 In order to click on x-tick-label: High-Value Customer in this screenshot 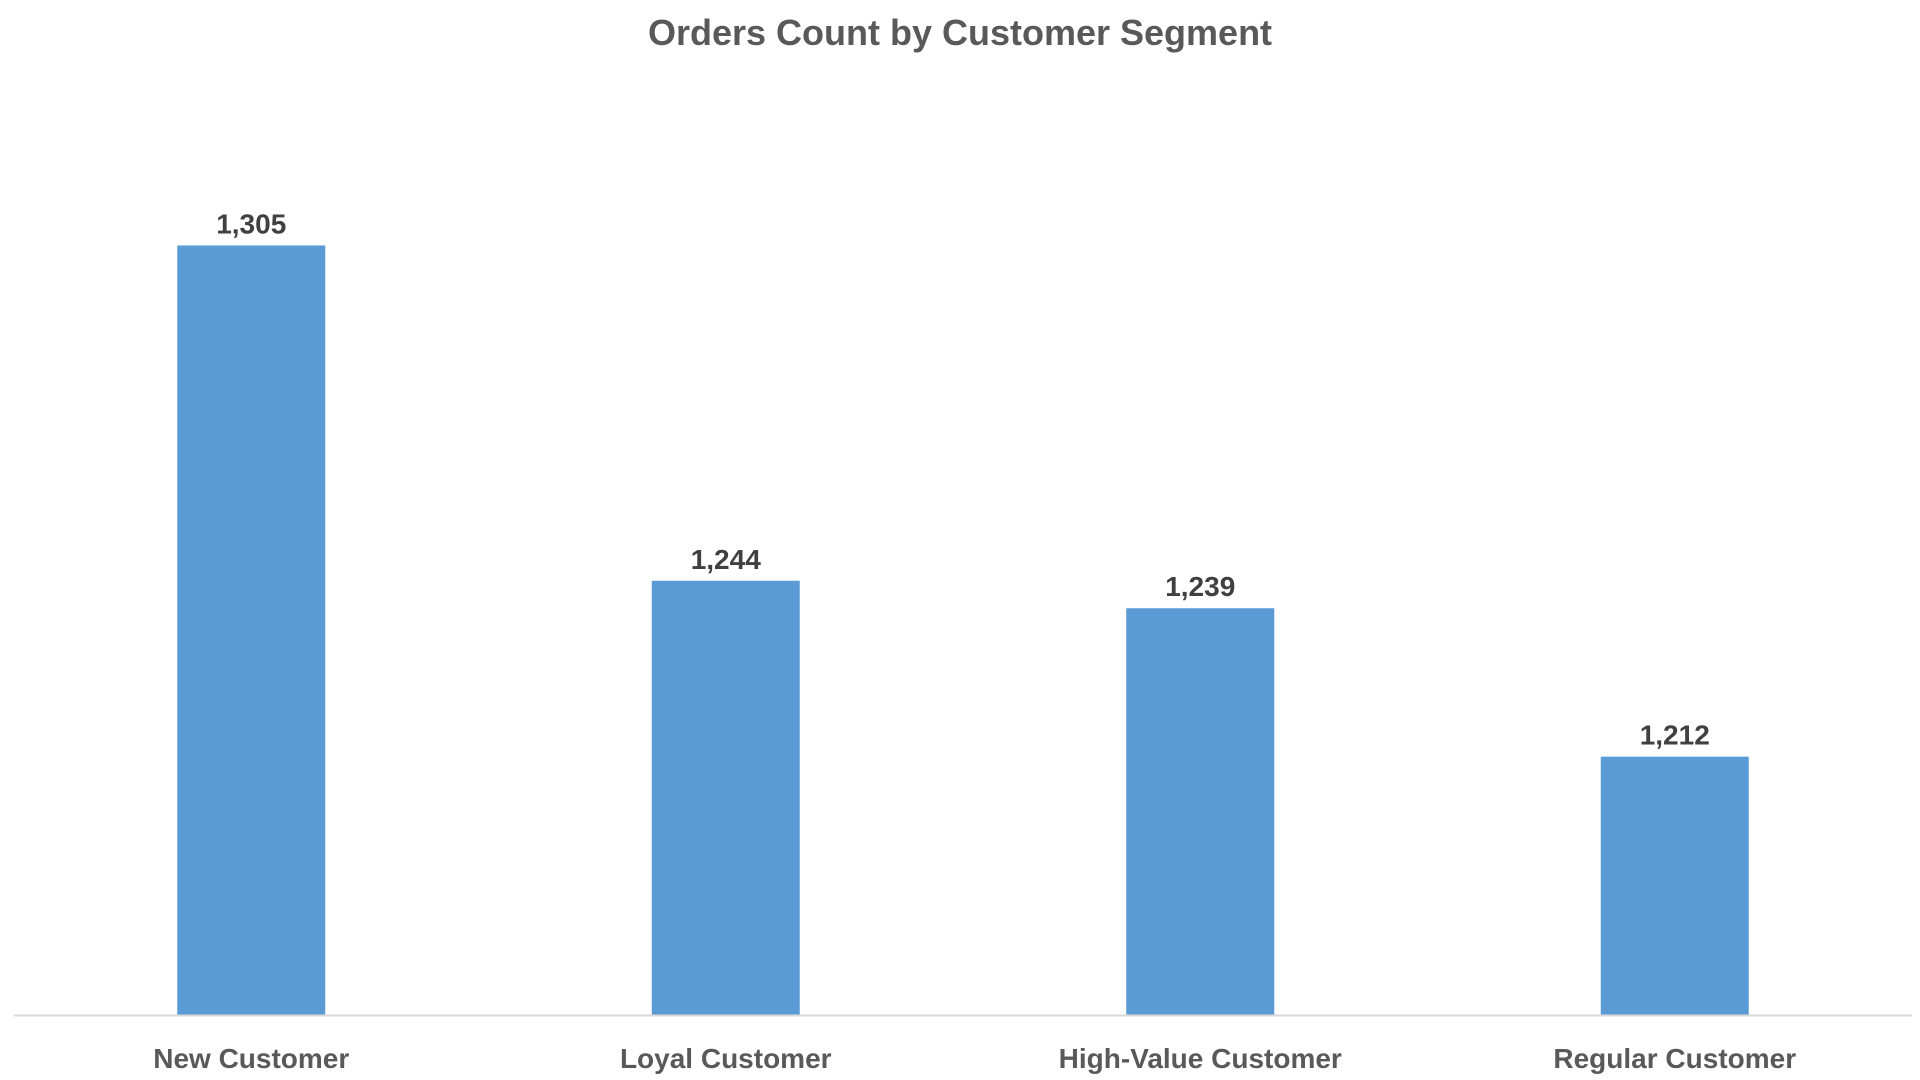, I will do `click(1200, 1058)`.